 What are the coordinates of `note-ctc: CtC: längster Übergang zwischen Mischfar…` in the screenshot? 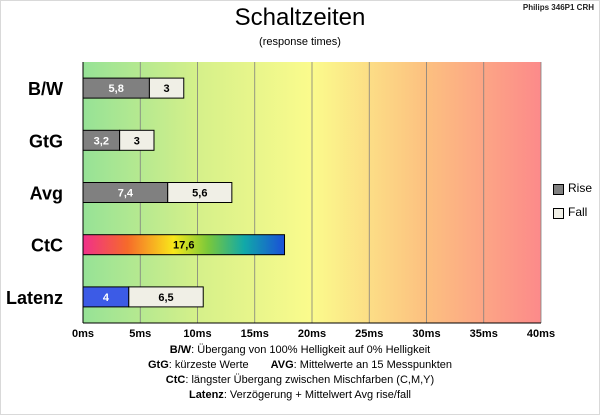 It's located at (300, 380).